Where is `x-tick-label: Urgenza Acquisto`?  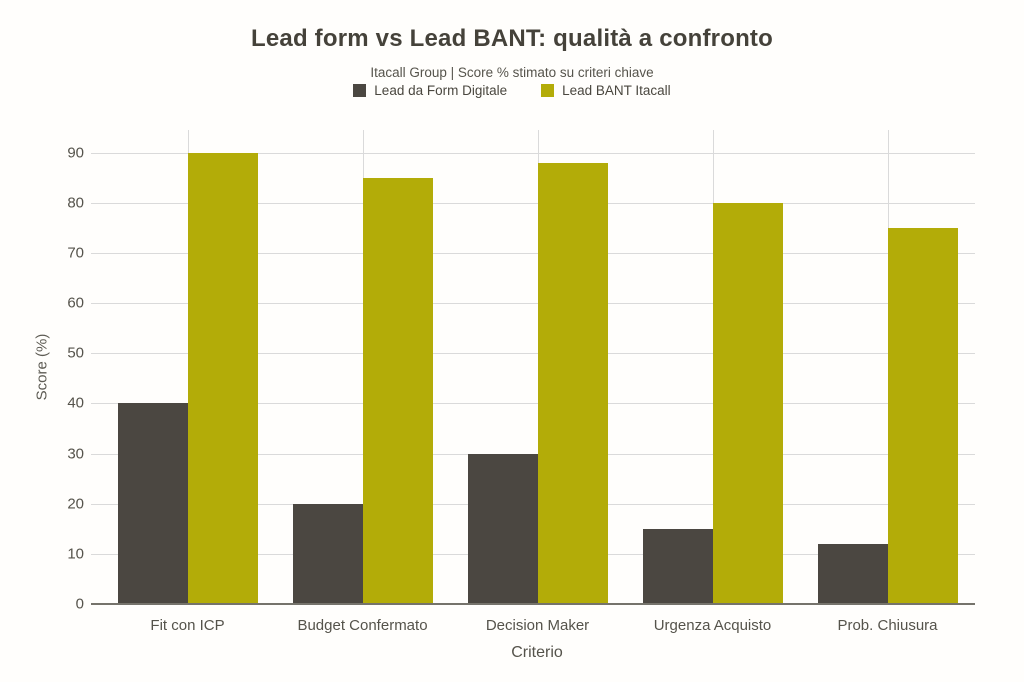 x-tick-label: Urgenza Acquisto is located at coordinates (712, 625).